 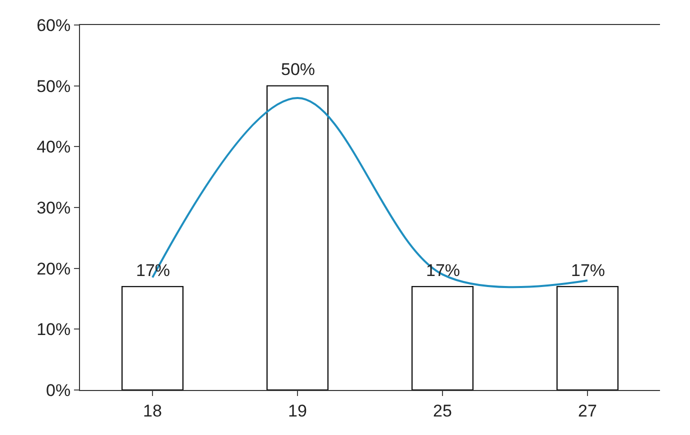 I want to click on y-tick-label: 50%, so click(x=53, y=86).